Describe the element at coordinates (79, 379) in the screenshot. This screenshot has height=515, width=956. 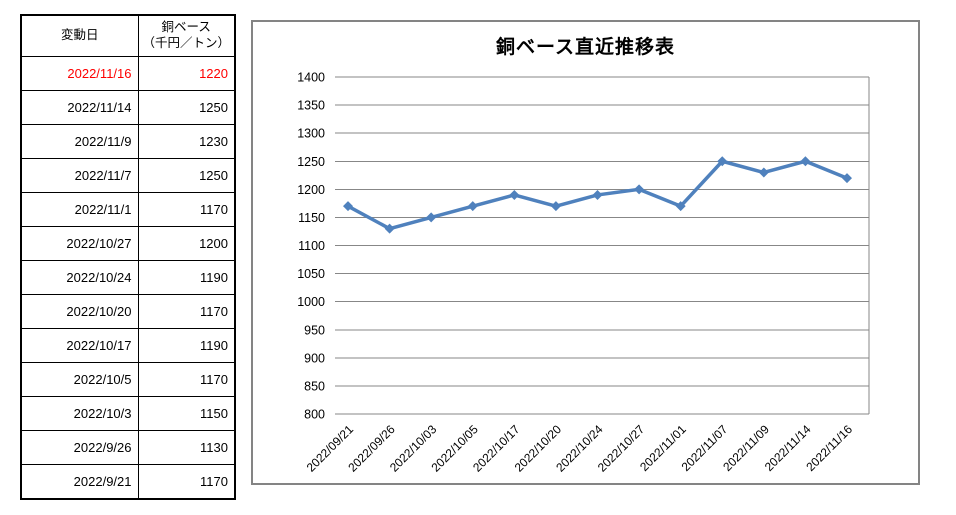
I see `date-cell: 2022/10/5` at that location.